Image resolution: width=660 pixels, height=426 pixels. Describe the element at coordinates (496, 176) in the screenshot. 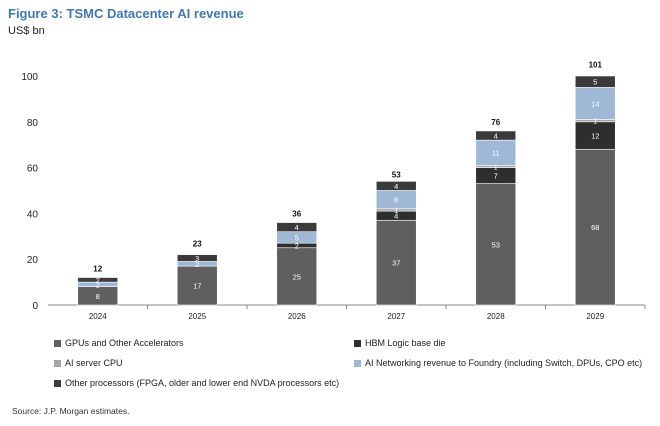

I see `data-label: 7` at that location.